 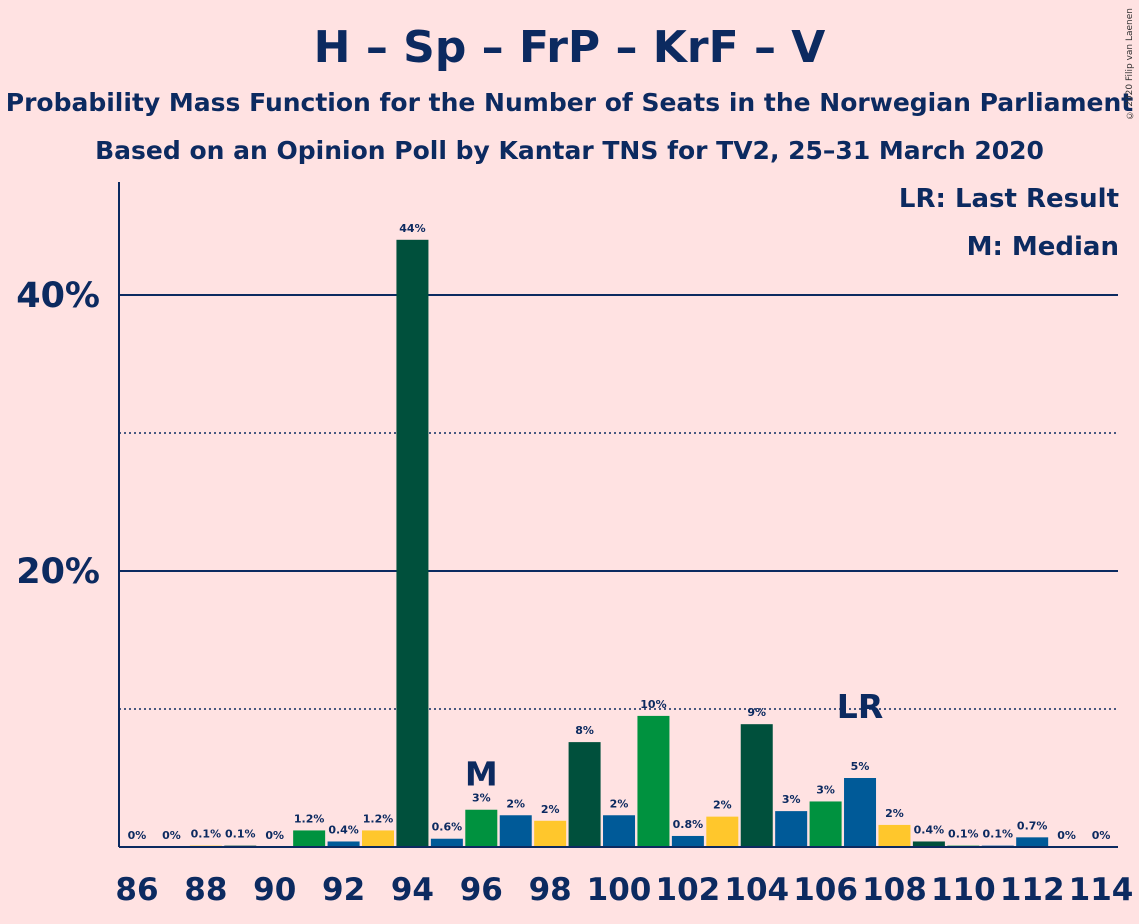 I want to click on bar-label-114: 0%, so click(x=1101, y=835).